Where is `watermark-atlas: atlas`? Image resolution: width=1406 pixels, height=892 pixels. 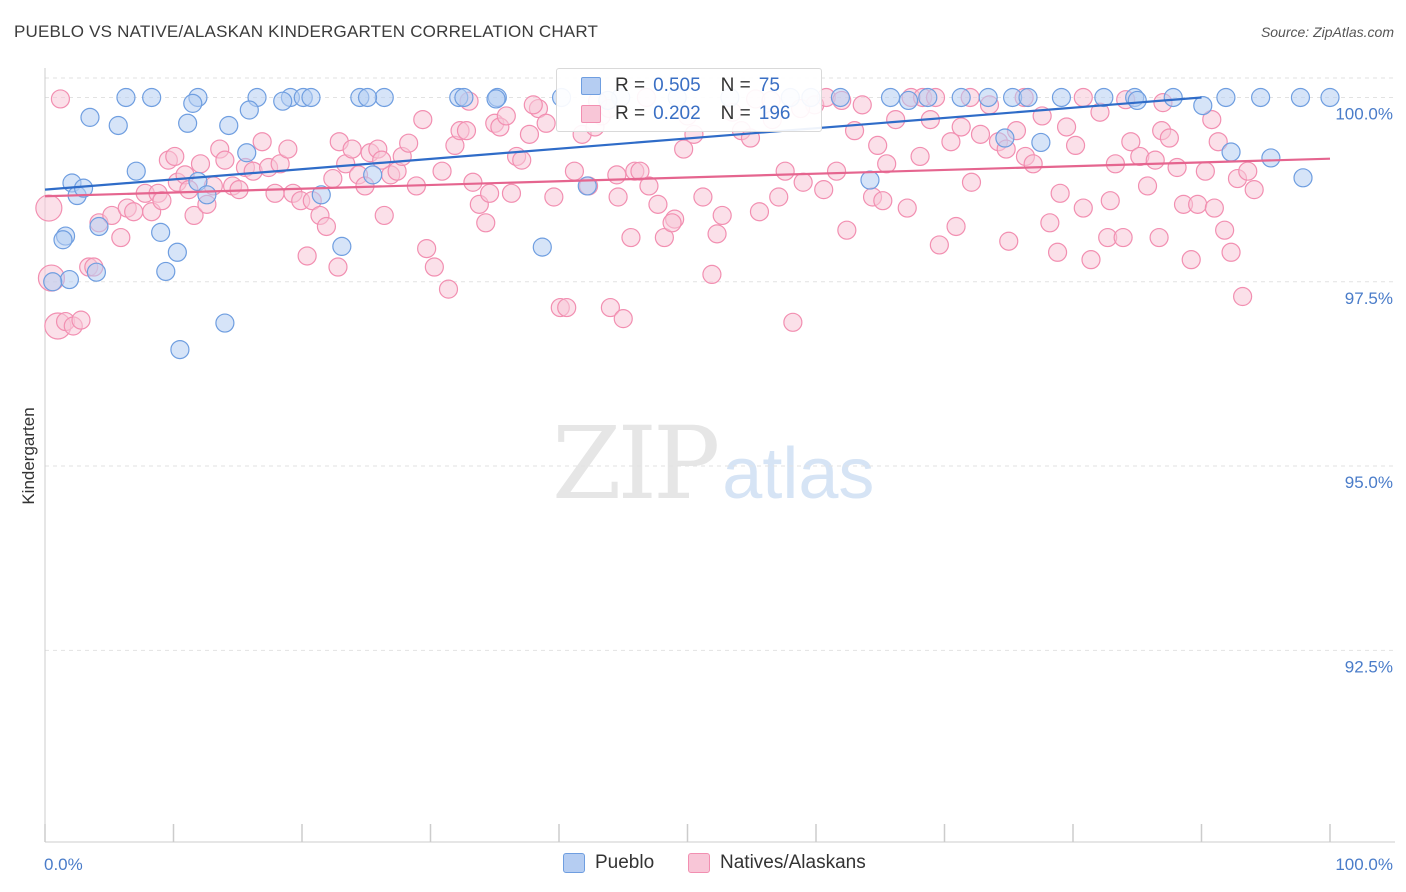 watermark-atlas: atlas is located at coordinates (798, 474).